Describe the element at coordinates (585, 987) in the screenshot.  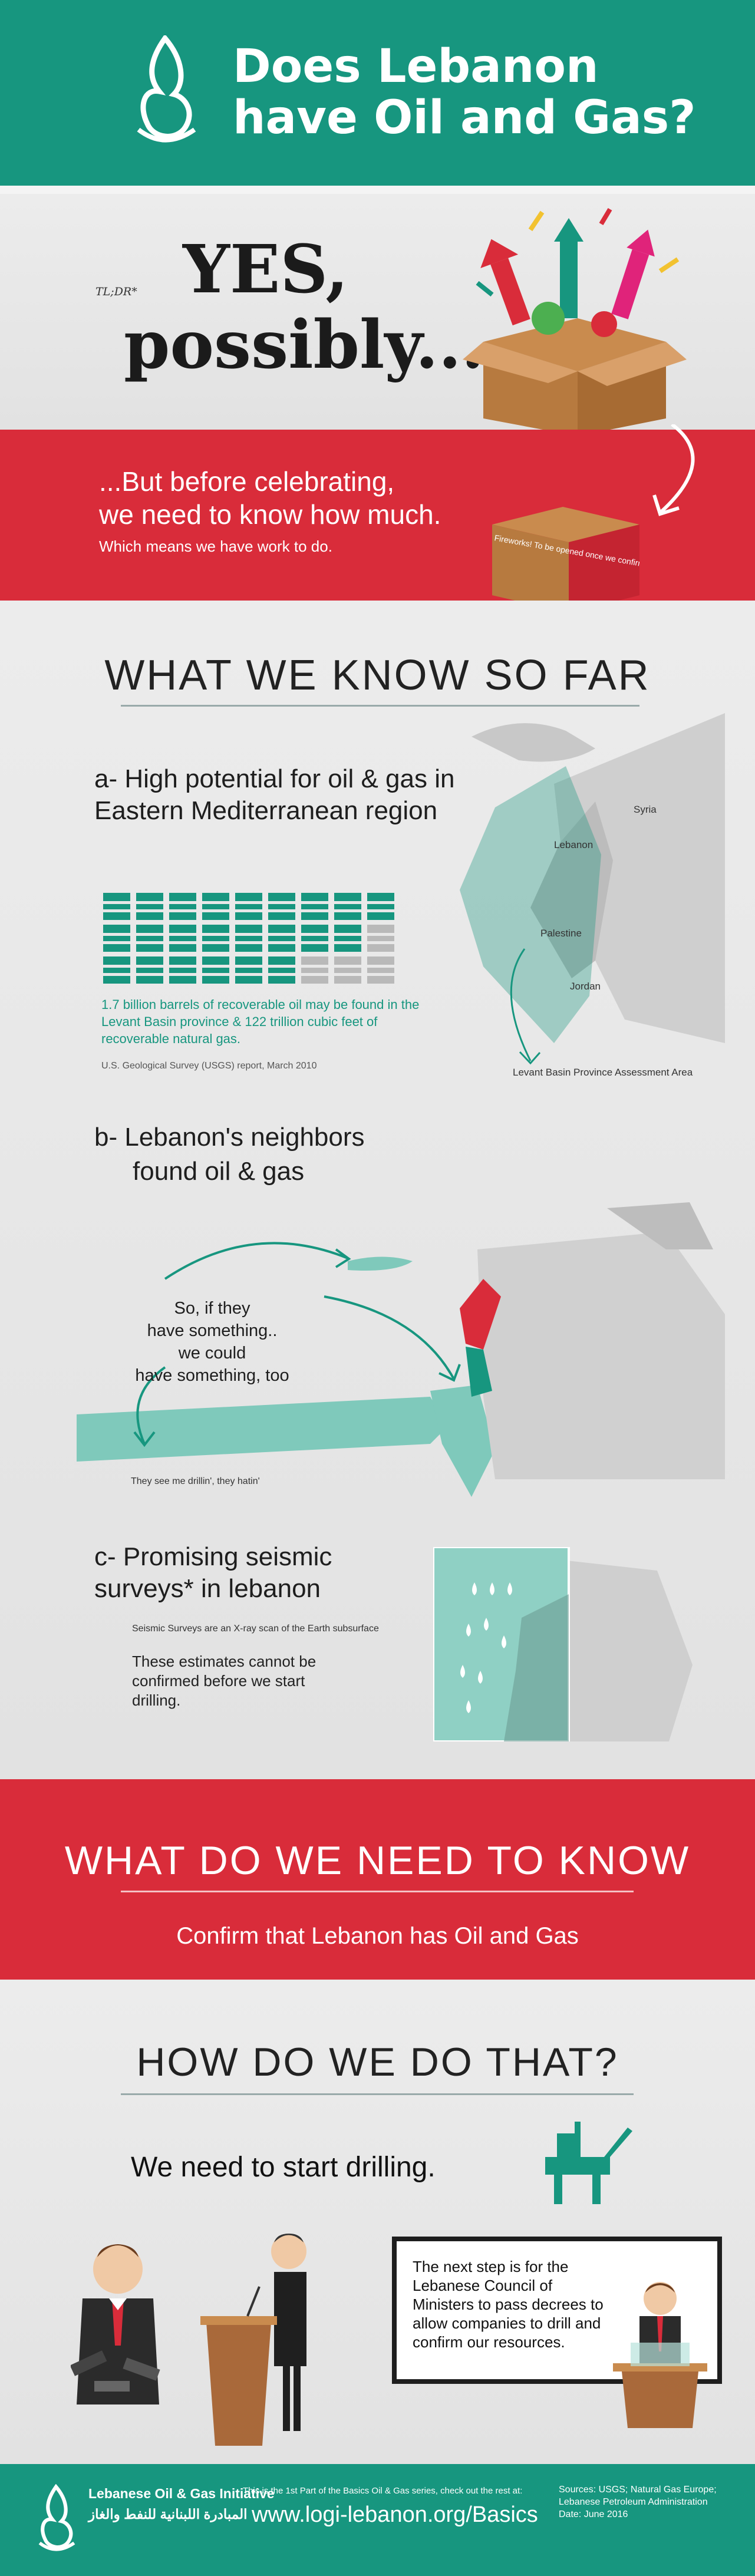
I see `map-label-jordan: Jordan` at that location.